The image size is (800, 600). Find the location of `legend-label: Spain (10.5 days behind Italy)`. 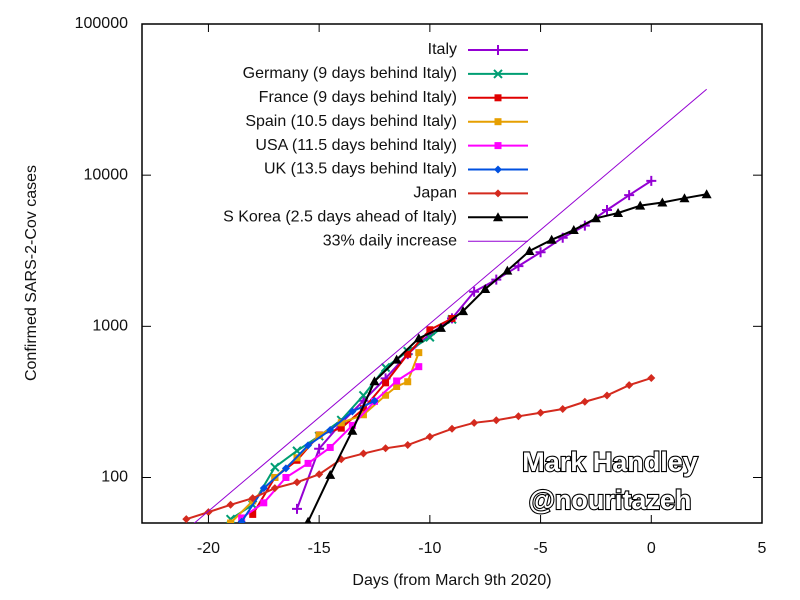

legend-label: Spain (10.5 days behind Italy) is located at coordinates (351, 121).